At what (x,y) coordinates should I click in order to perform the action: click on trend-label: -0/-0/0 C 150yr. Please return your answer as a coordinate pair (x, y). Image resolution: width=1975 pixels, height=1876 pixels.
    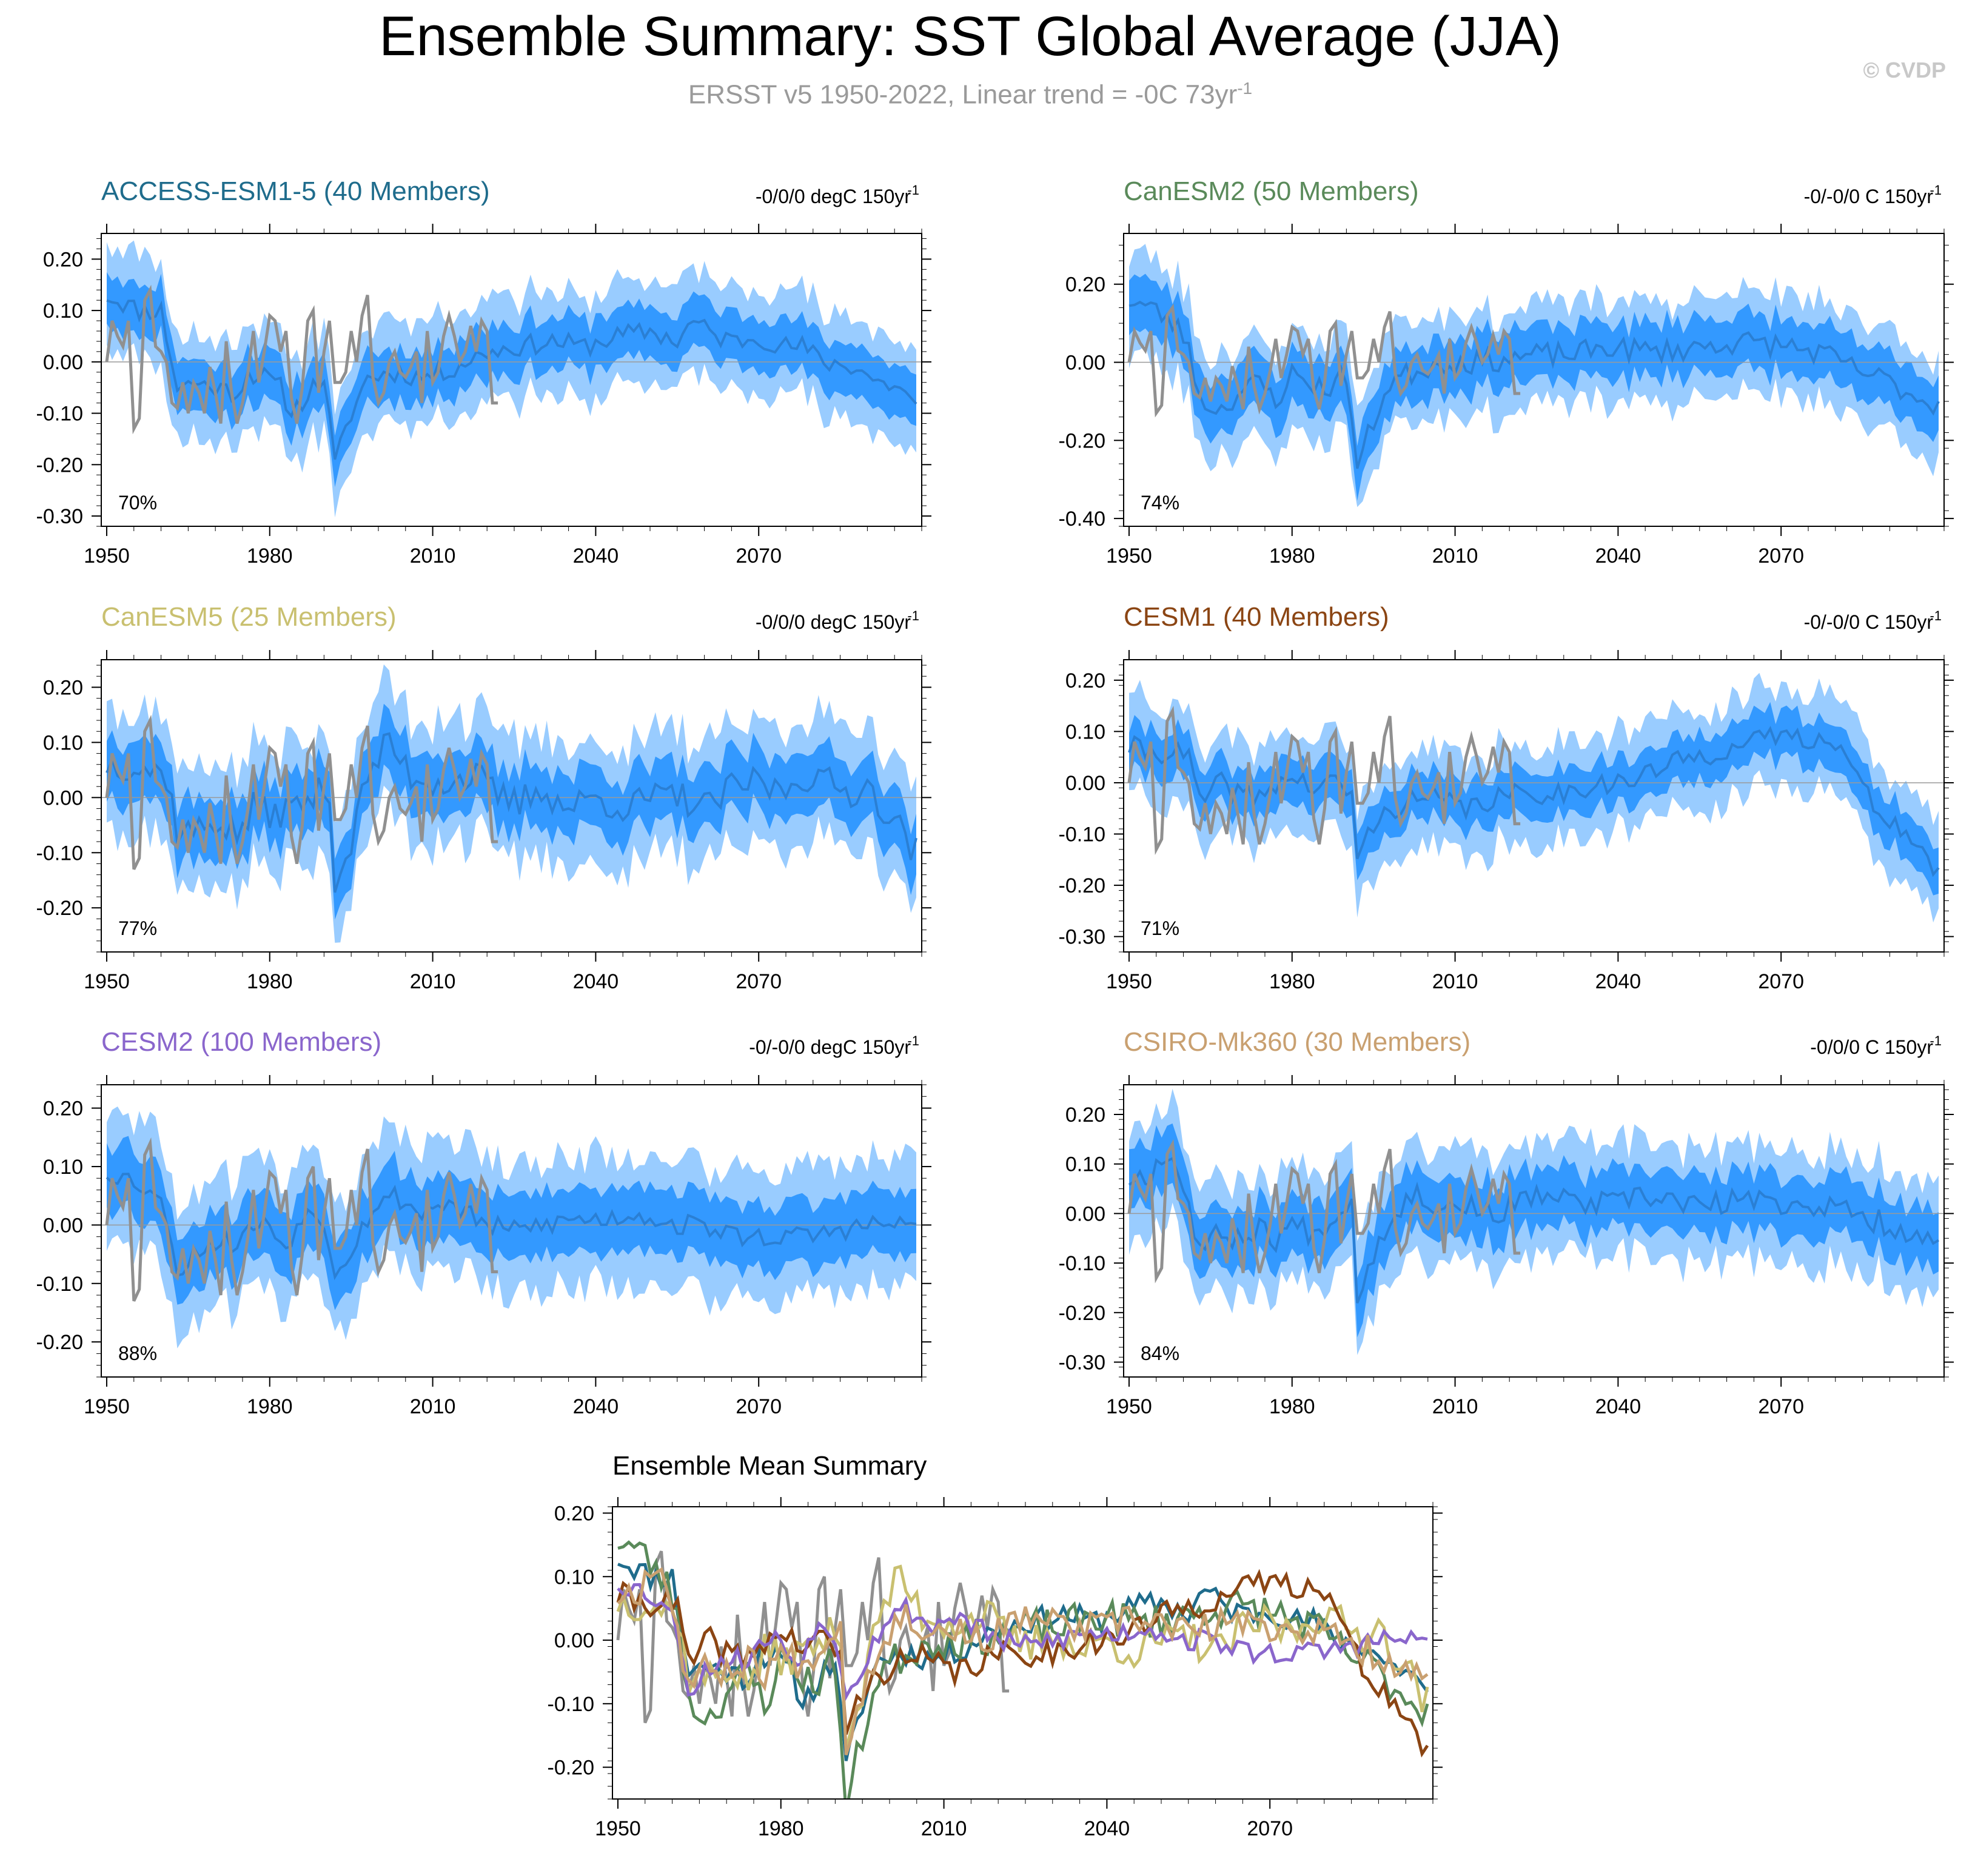
    Looking at the image, I should click on (1869, 622).